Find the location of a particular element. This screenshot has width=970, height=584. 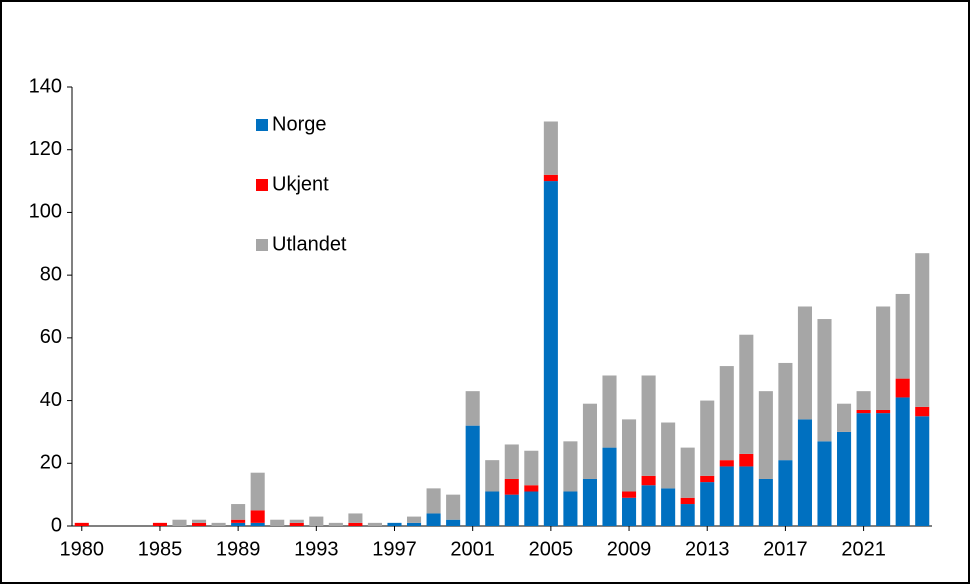

legend-label: Utlandet is located at coordinates (309, 244).